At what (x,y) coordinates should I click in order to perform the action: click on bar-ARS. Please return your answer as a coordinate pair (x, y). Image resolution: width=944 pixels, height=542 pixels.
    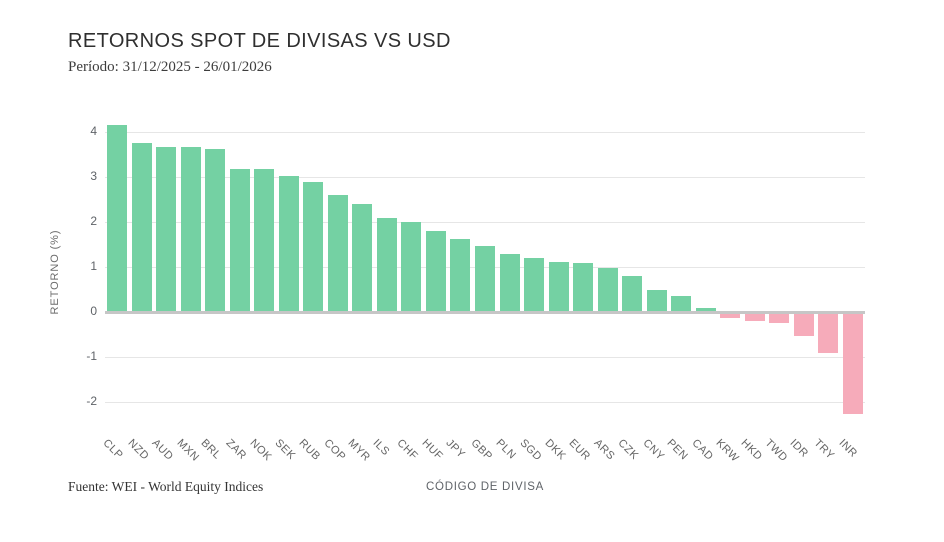
    Looking at the image, I should click on (607, 290).